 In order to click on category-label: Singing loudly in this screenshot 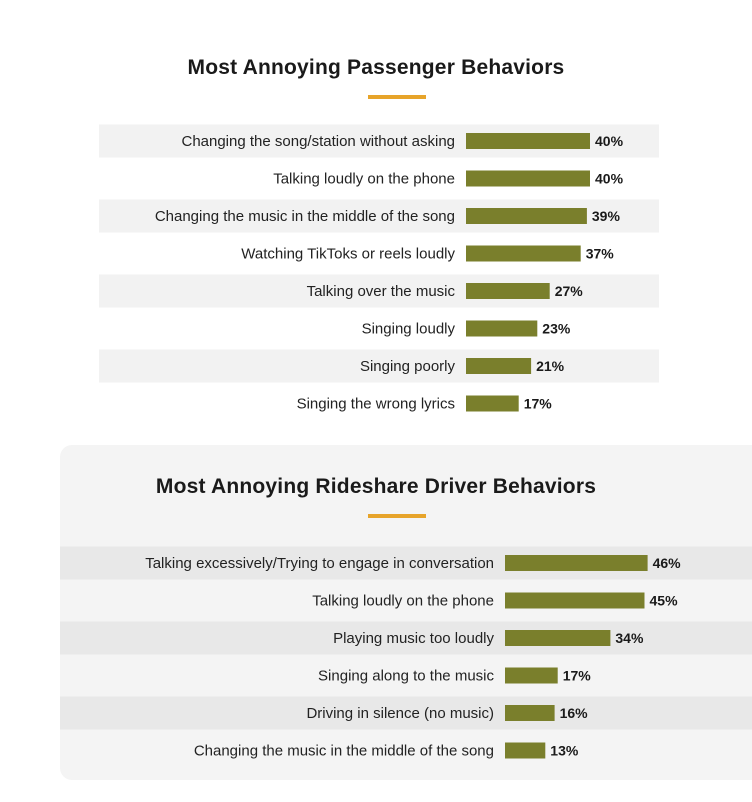, I will do `click(409, 329)`.